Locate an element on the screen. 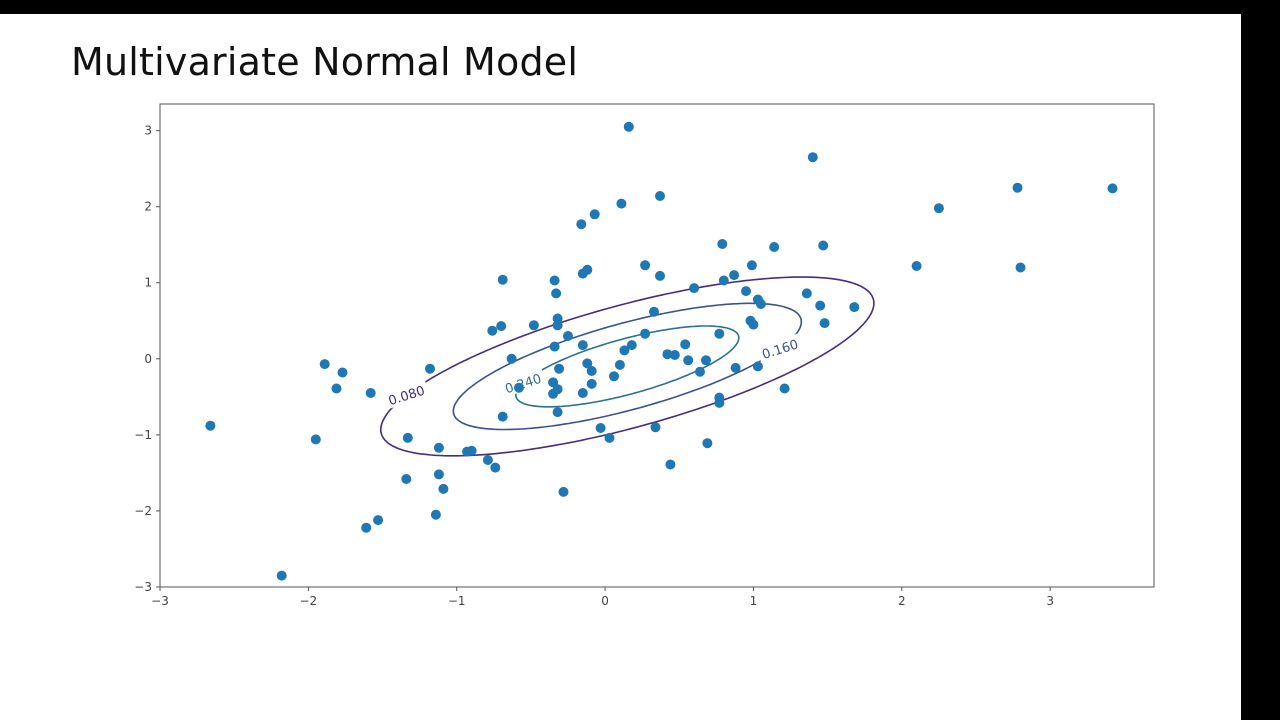  y-axis: −3 −2 −1 0 1 2 3 is located at coordinates (147, 359).